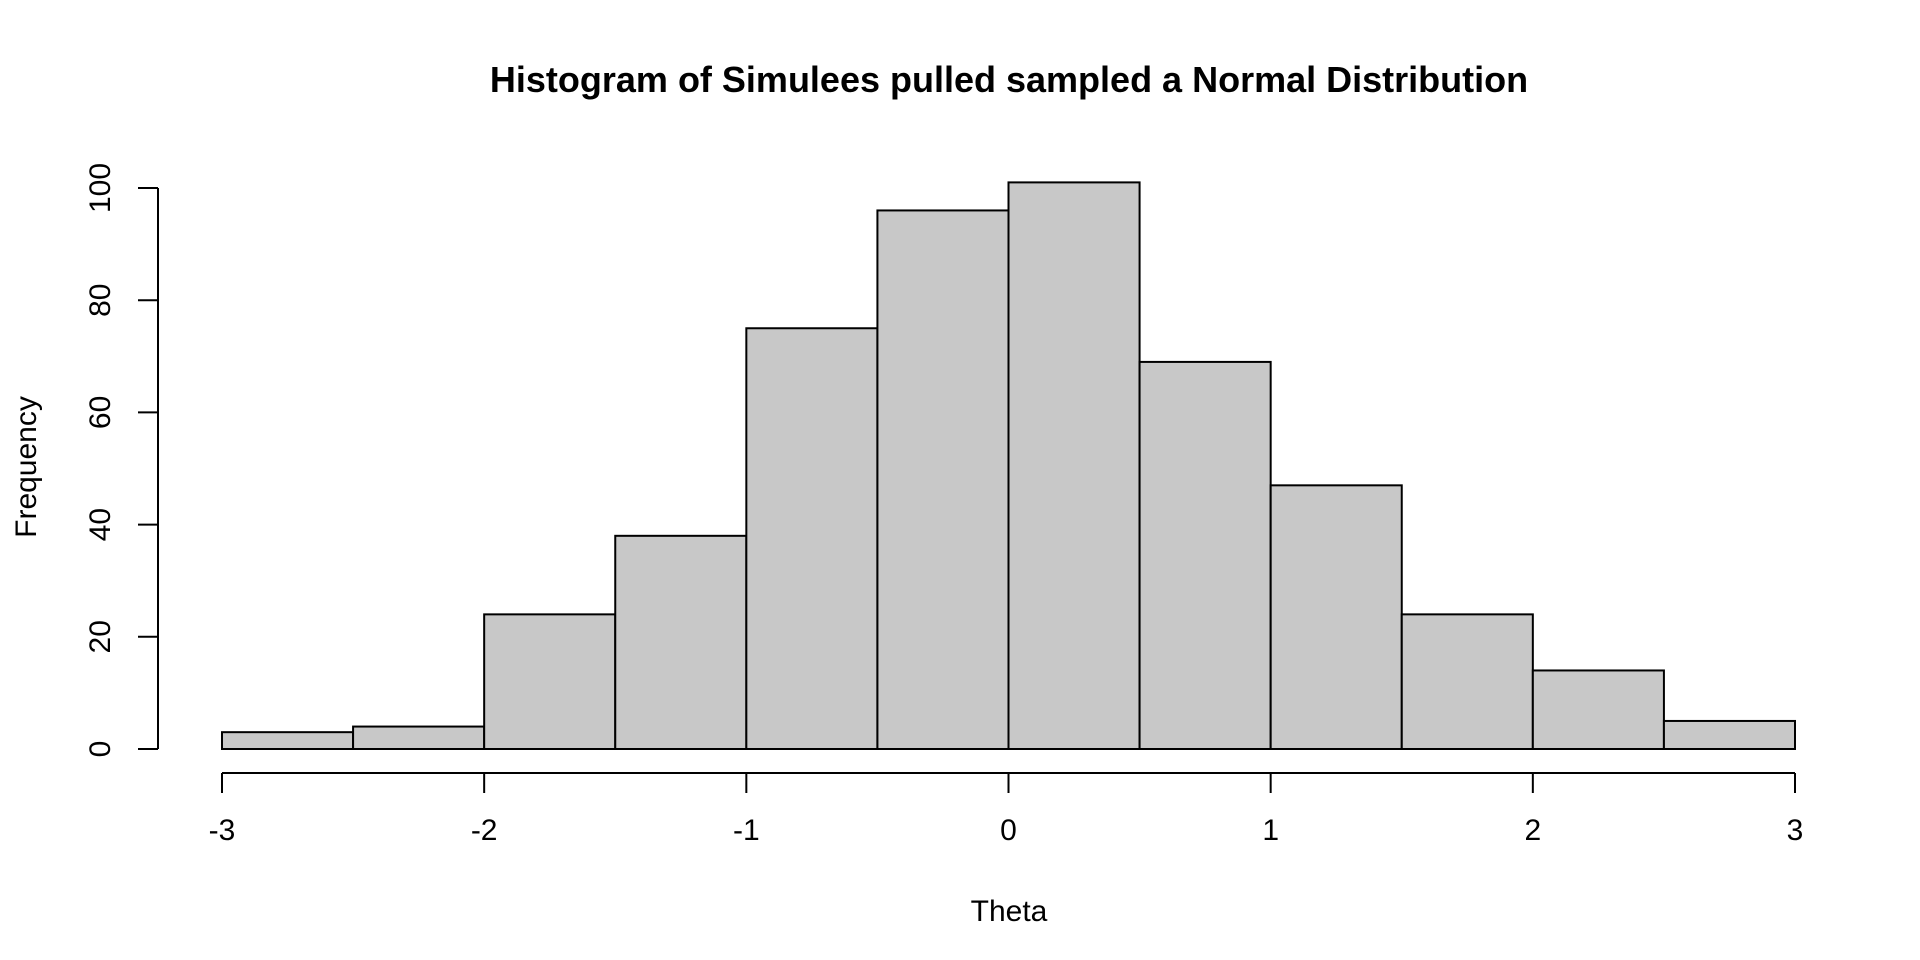 The image size is (1920, 960). Describe the element at coordinates (1795, 830) in the screenshot. I see `x-tick-label: 3` at that location.